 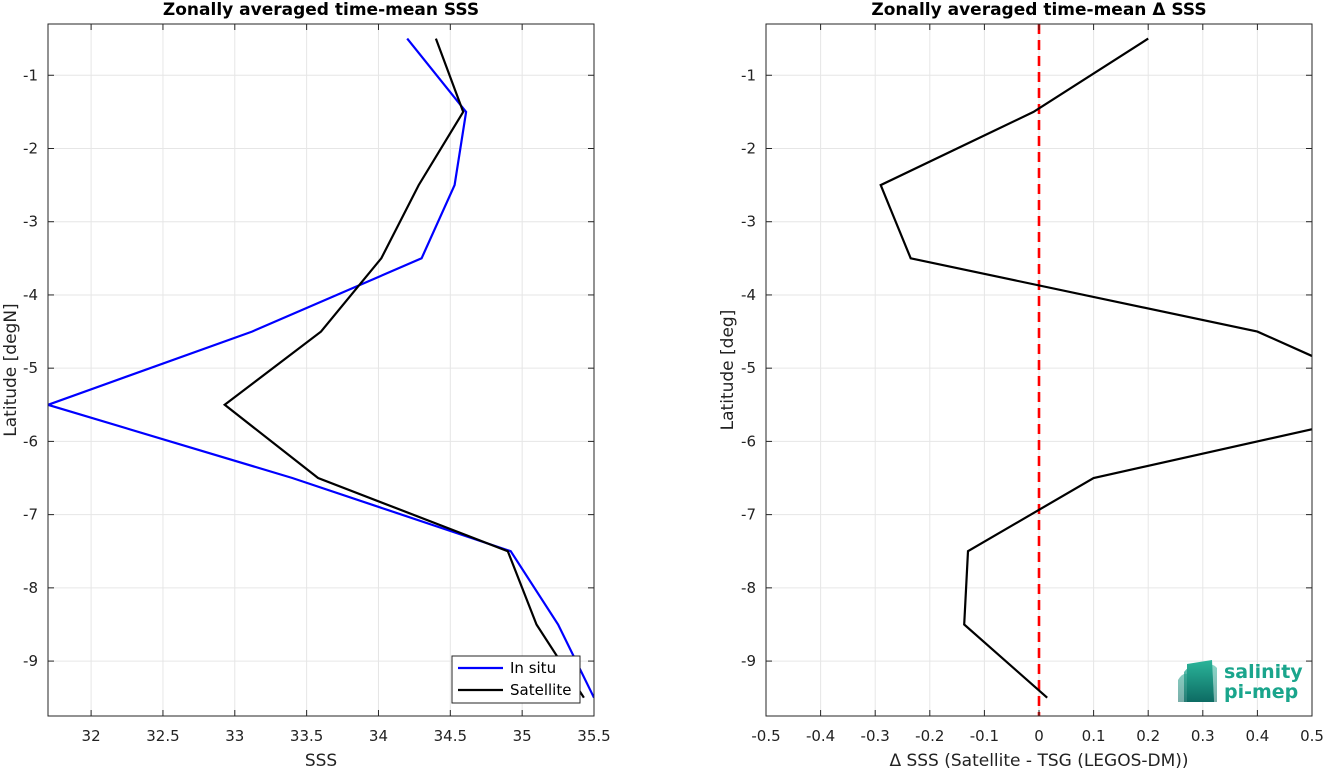 What do you see at coordinates (30, 295) in the screenshot?
I see `sss-y-tick-label: -4` at bounding box center [30, 295].